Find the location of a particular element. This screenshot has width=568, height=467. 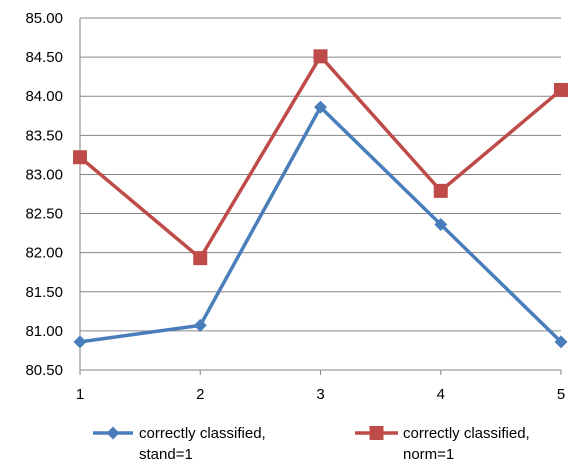

y-tick-label: 83.50 is located at coordinates (44, 135).